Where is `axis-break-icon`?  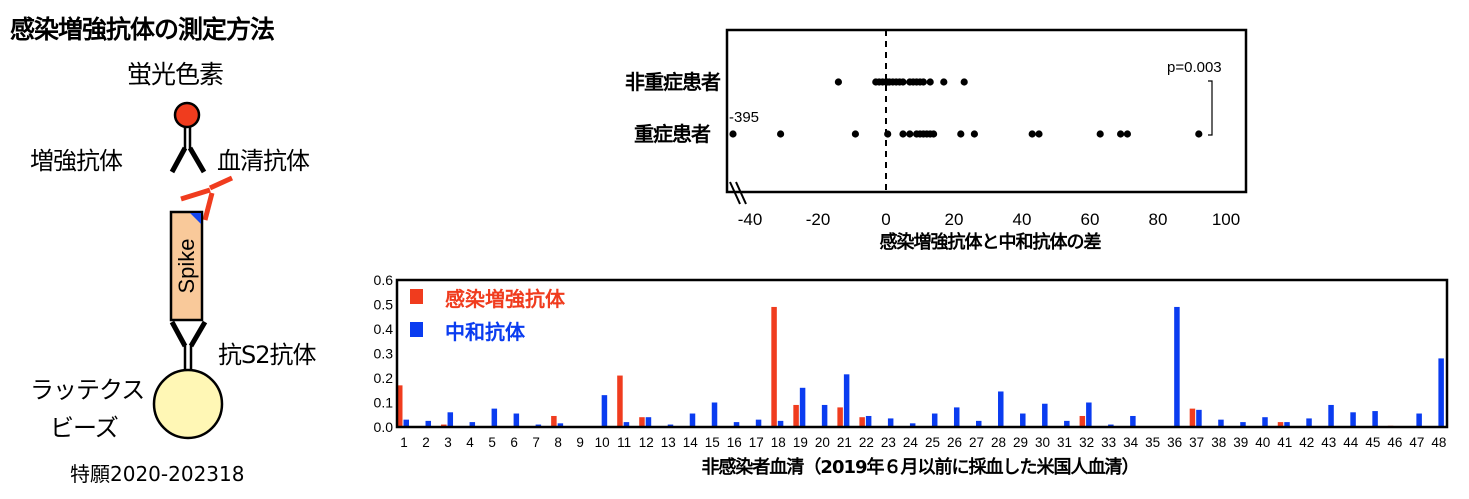
axis-break-icon is located at coordinates (738, 193).